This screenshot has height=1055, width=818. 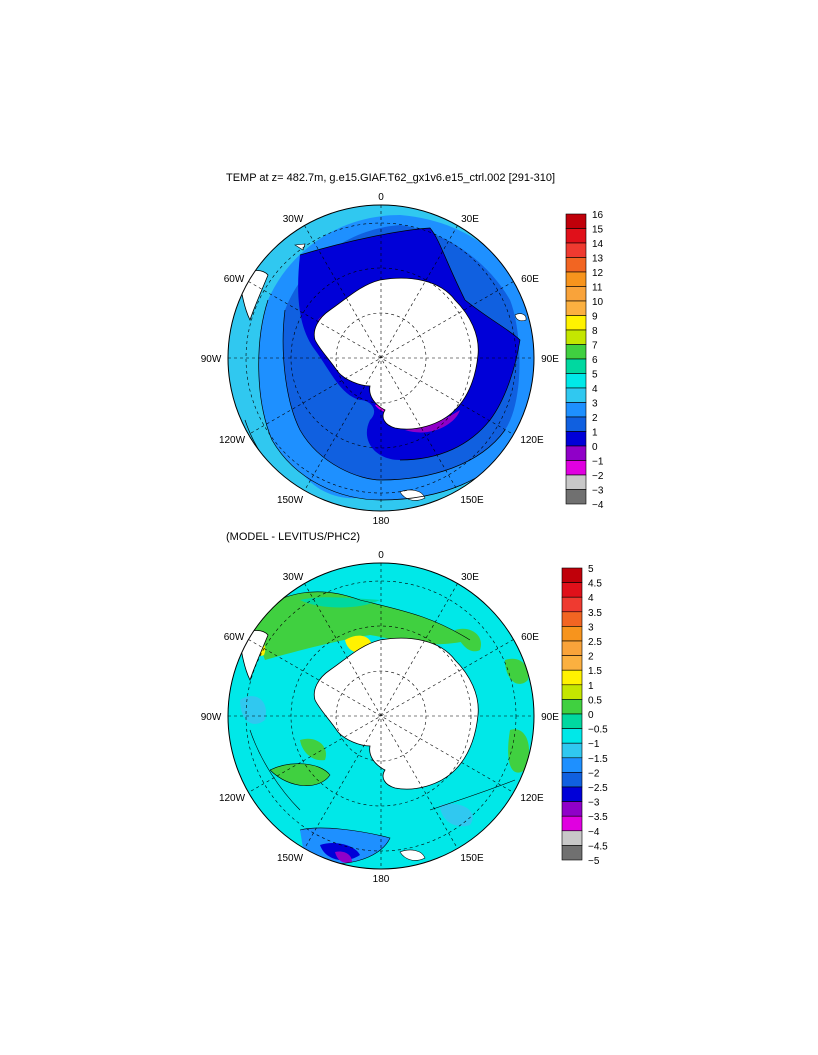 What do you see at coordinates (595, 360) in the screenshot?
I see `colorbar-tick-label: 6` at bounding box center [595, 360].